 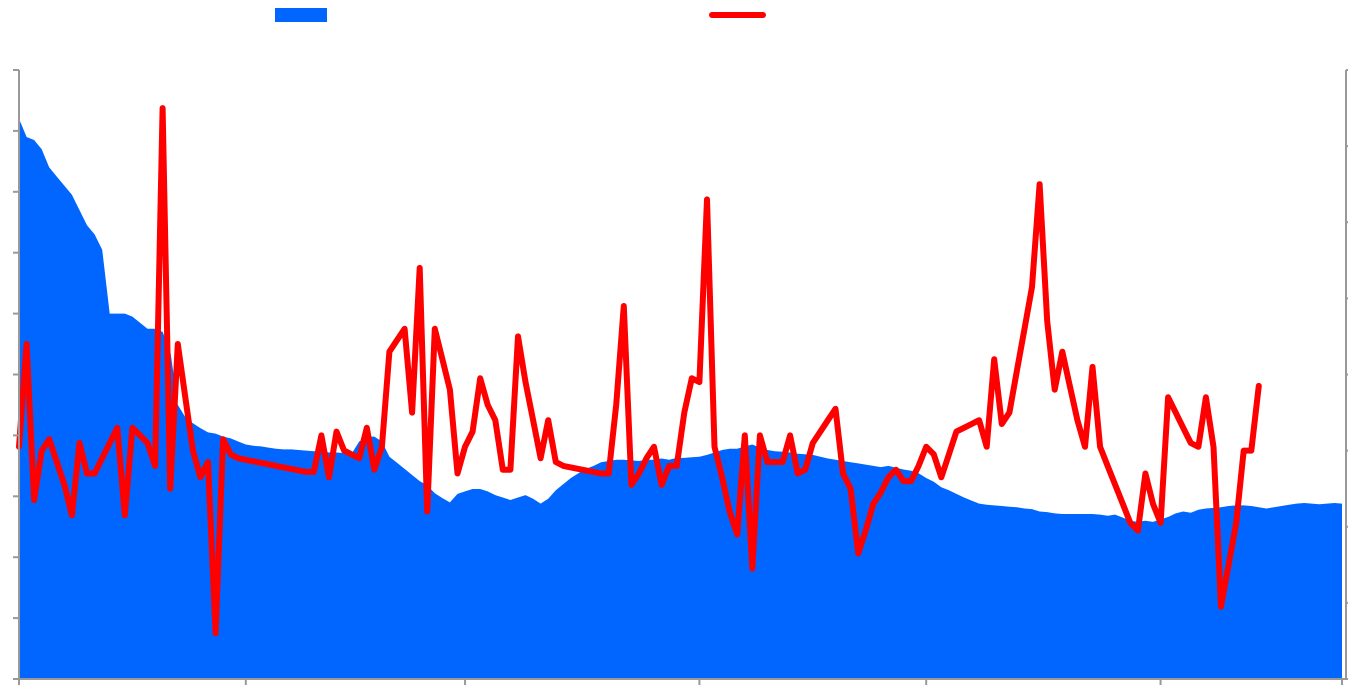 What do you see at coordinates (301, 15) in the screenshot?
I see `legend-swatch-area` at bounding box center [301, 15].